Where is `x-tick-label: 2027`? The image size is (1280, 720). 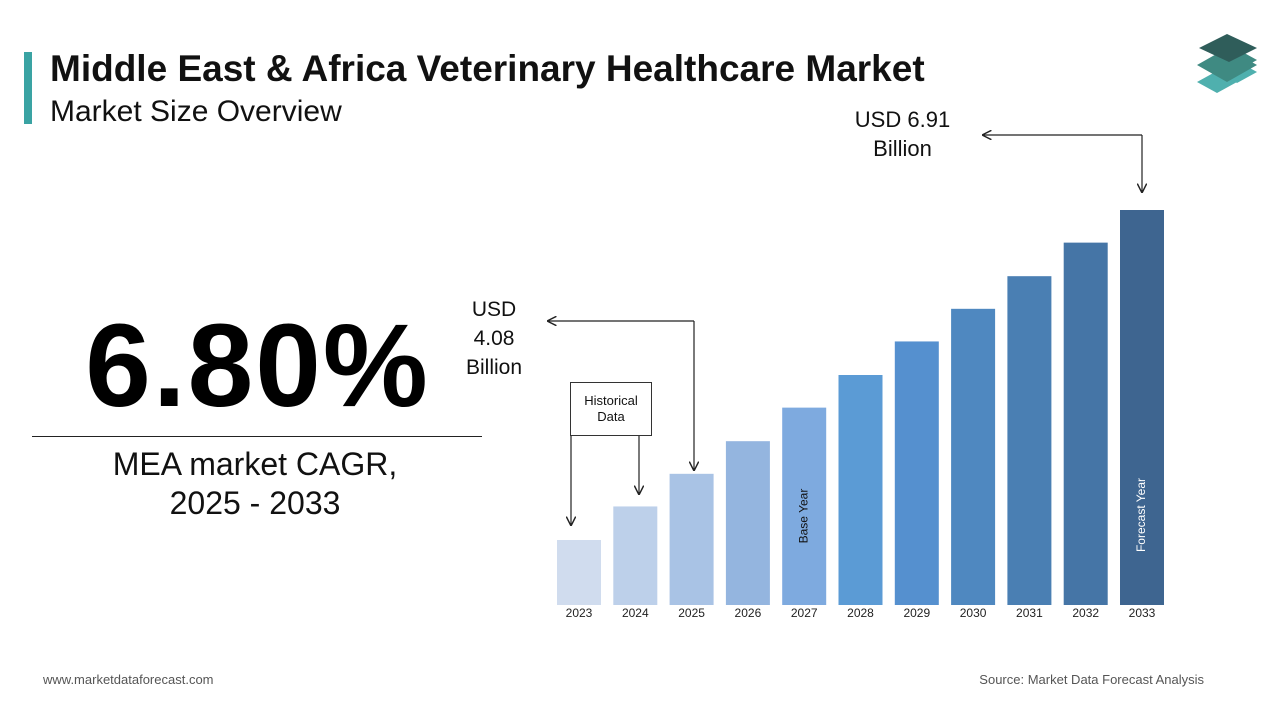
x-tick-label: 2027 is located at coordinates (804, 613).